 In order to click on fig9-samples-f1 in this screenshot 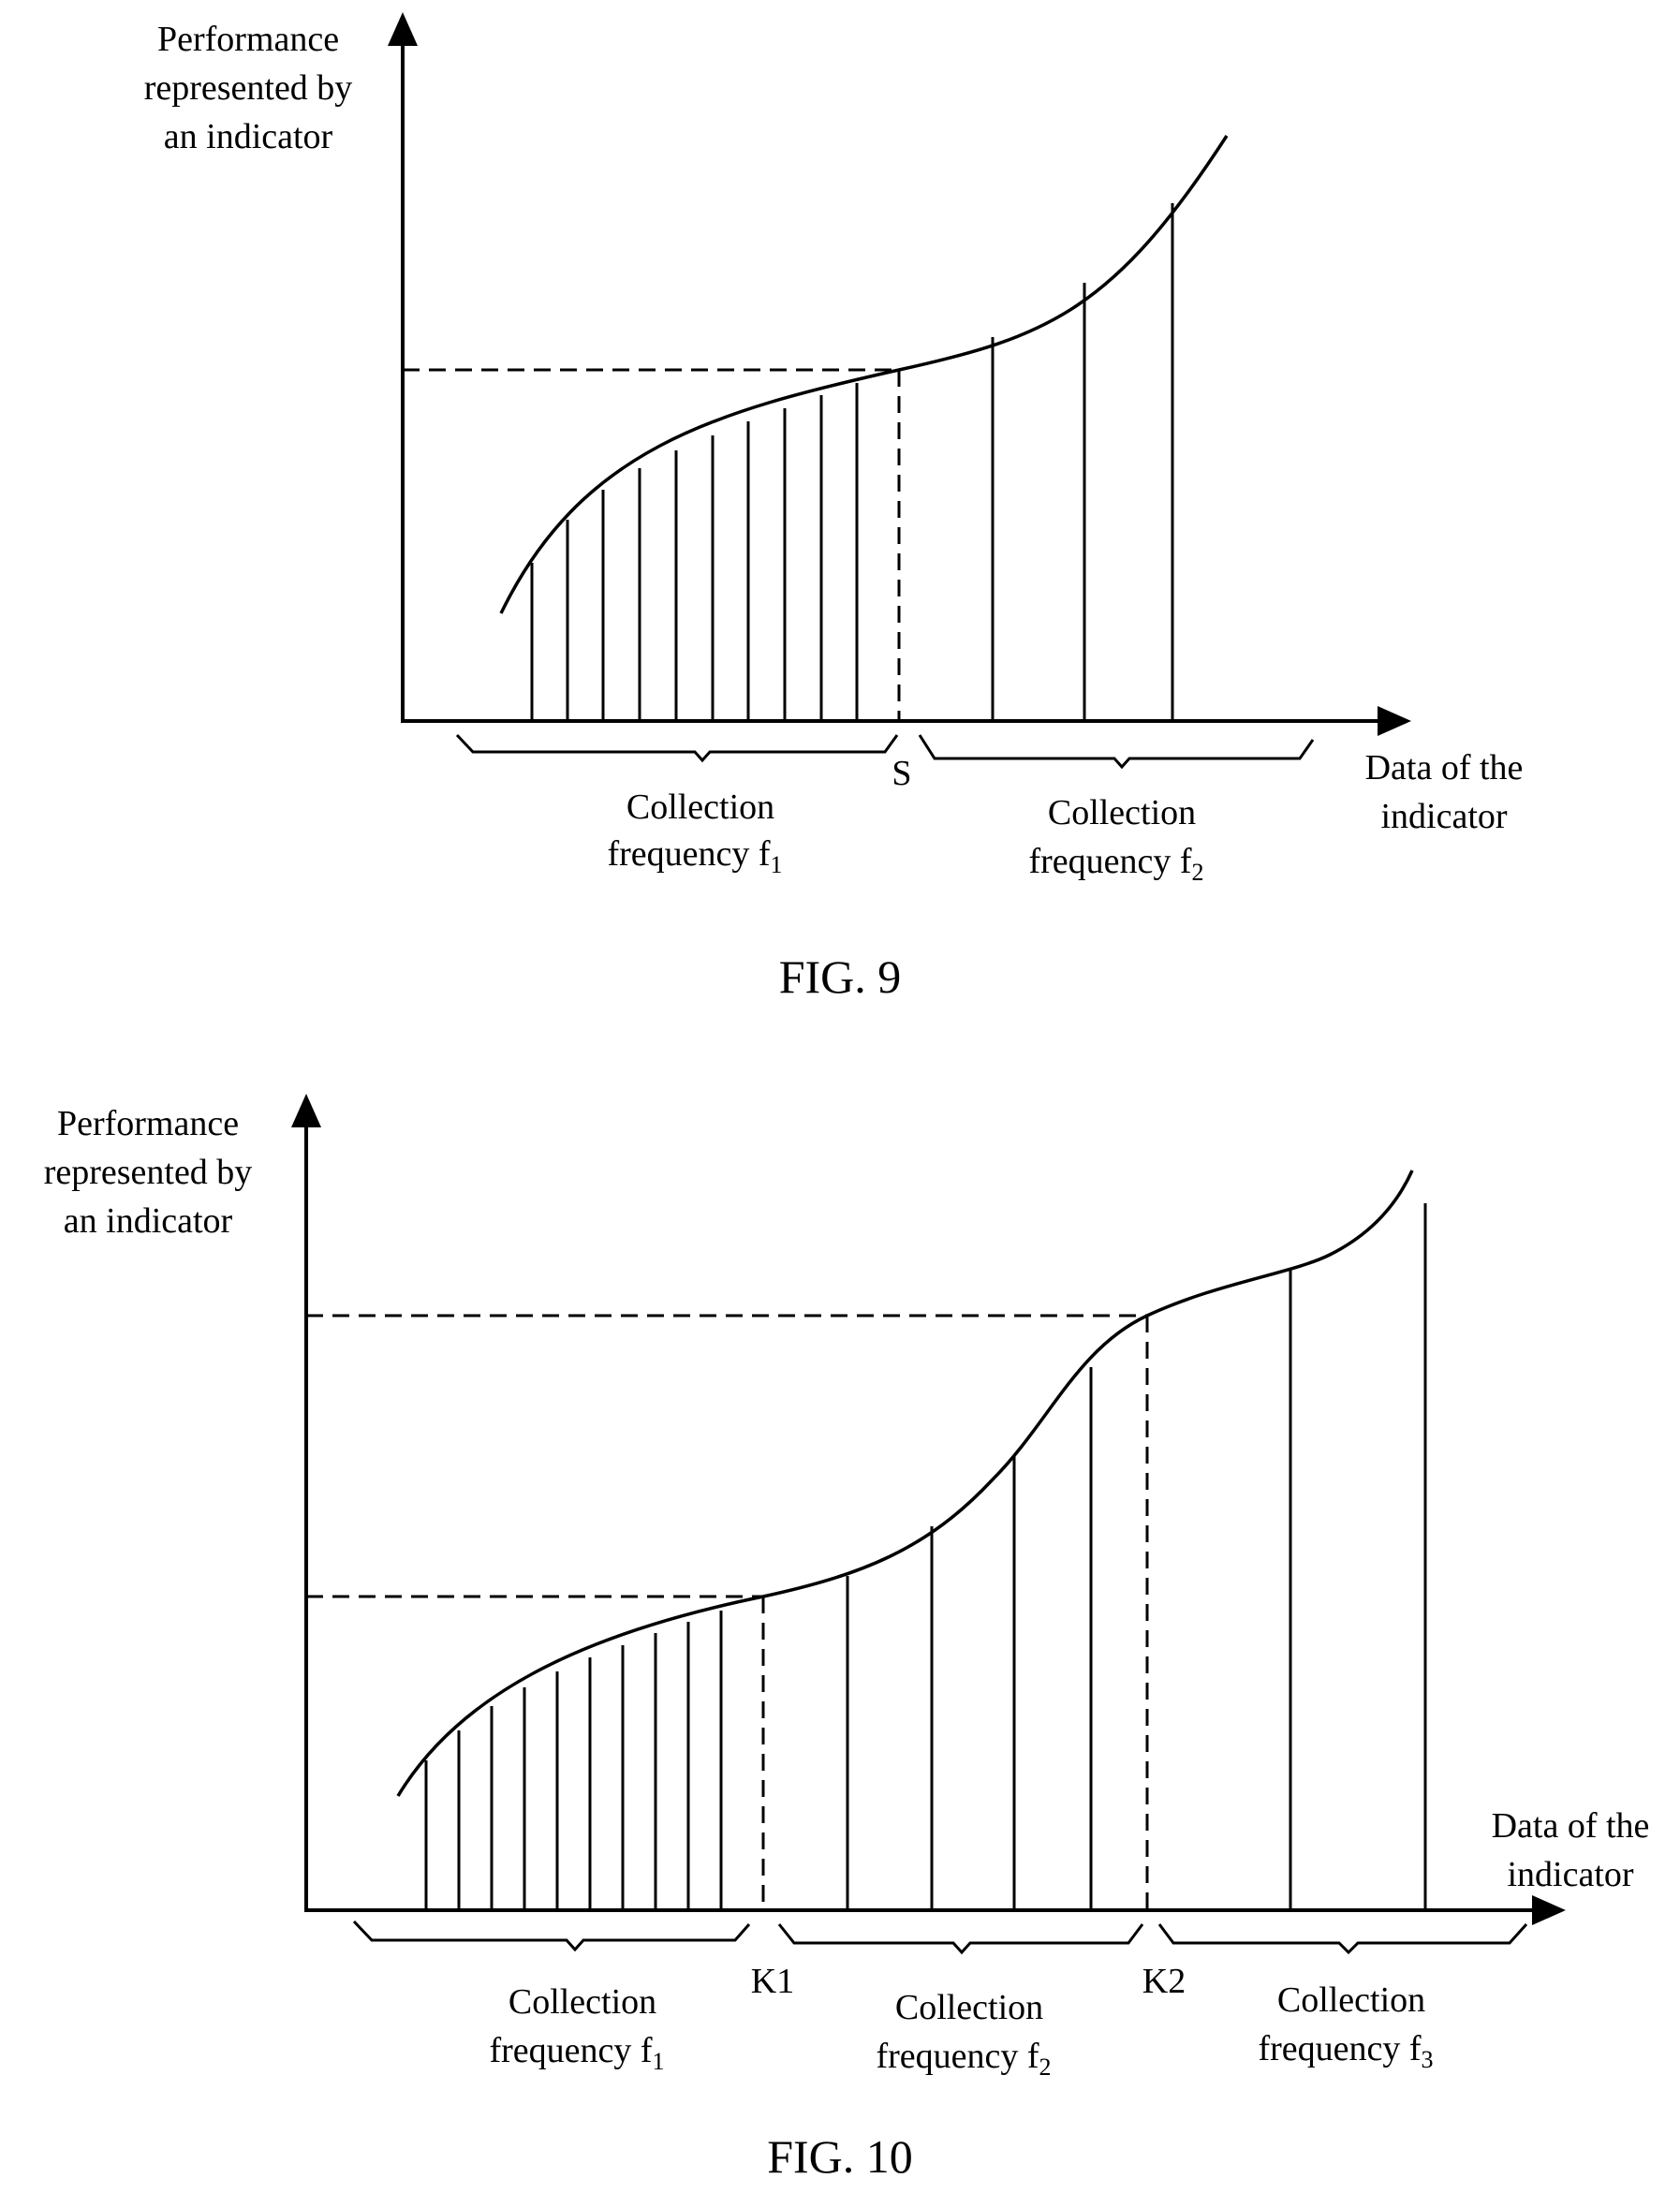, I will do `click(694, 552)`.